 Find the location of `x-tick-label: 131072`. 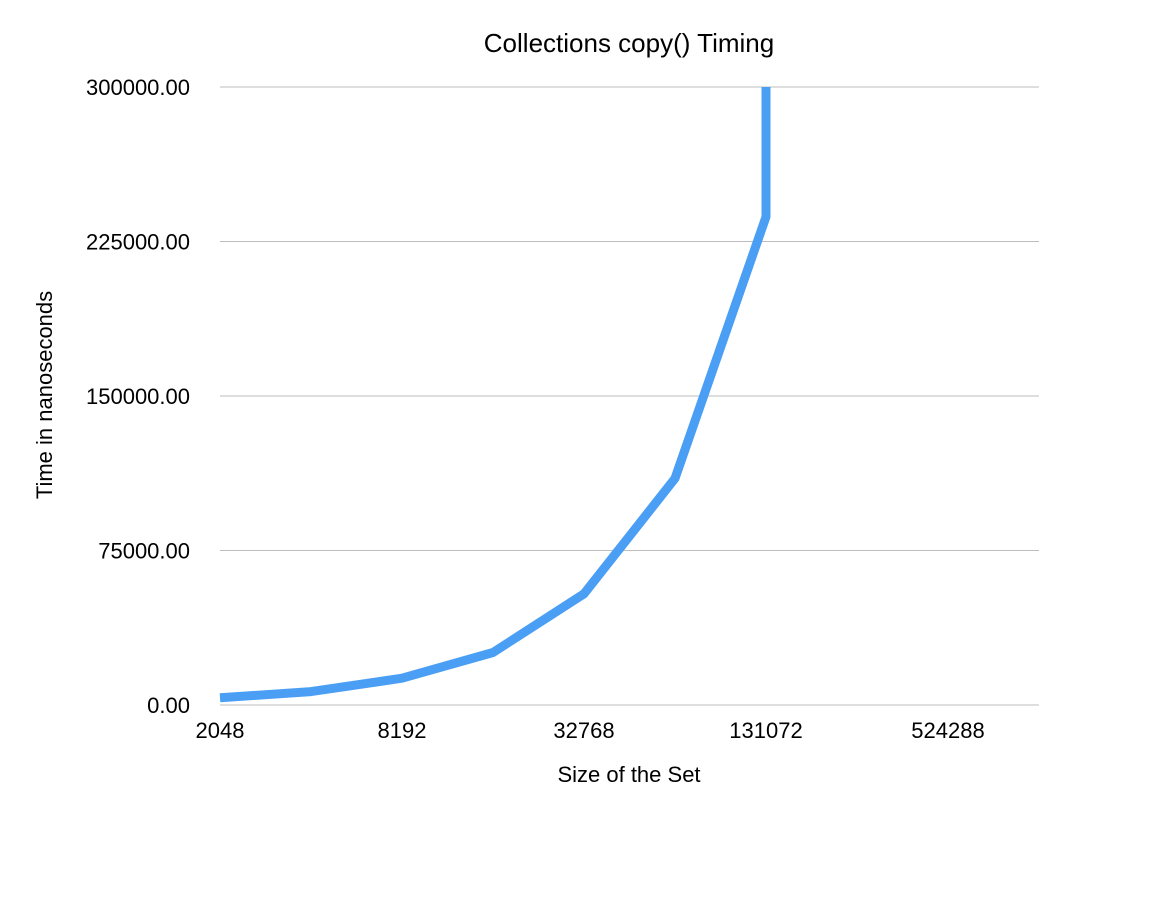

x-tick-label: 131072 is located at coordinates (765, 730).